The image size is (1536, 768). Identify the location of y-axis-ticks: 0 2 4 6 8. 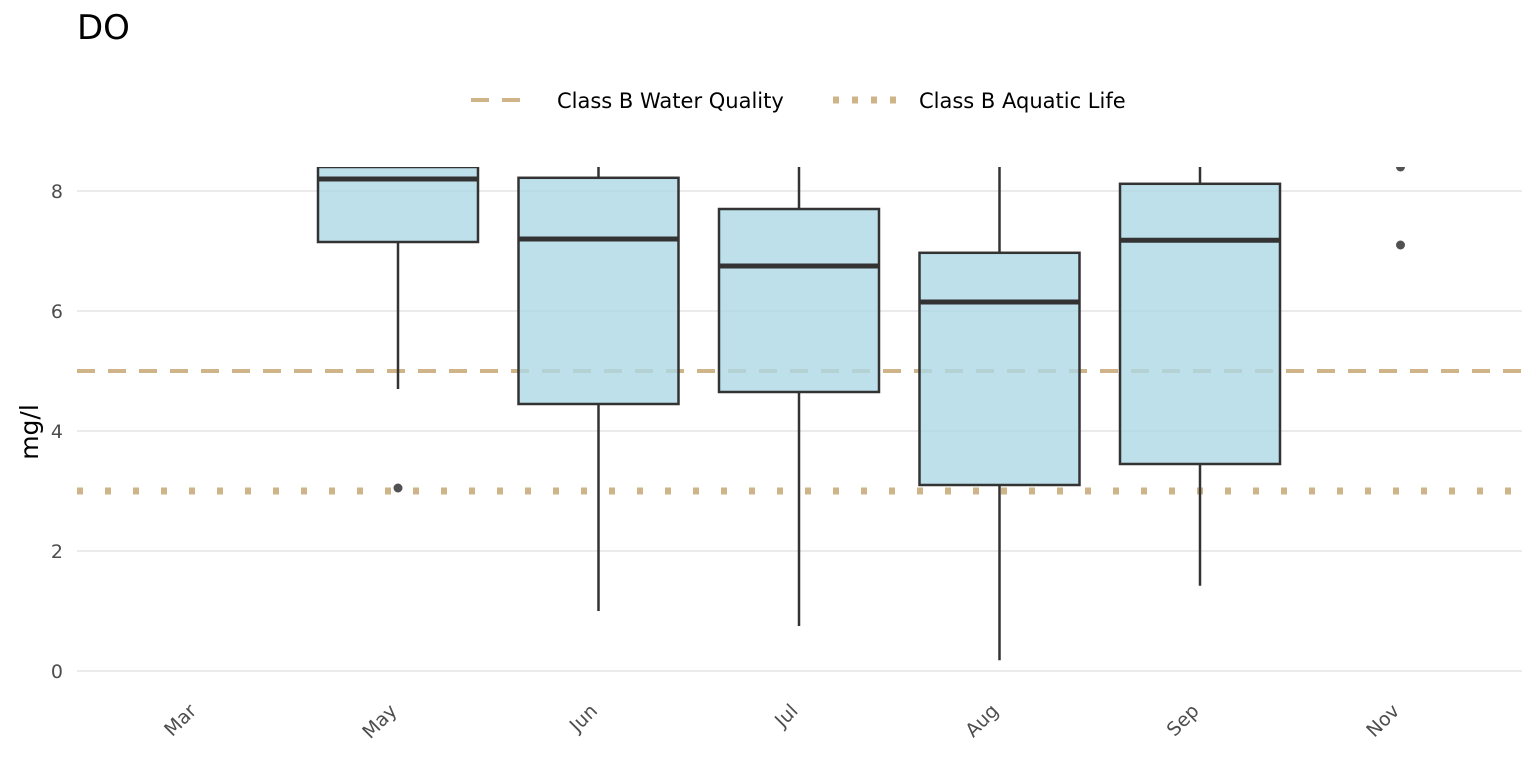
(57, 432).